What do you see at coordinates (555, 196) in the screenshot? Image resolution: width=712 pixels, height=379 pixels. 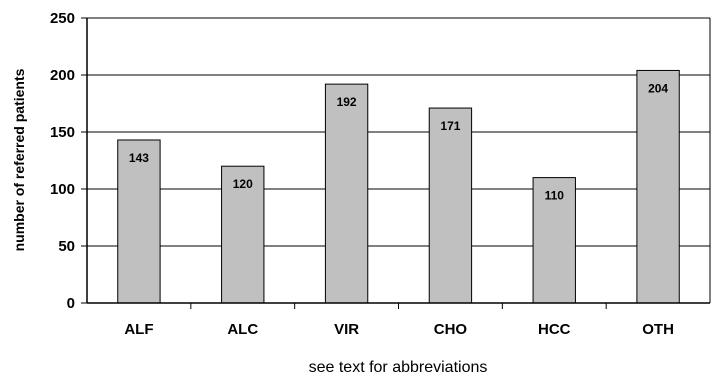 I see `data-label: 110` at bounding box center [555, 196].